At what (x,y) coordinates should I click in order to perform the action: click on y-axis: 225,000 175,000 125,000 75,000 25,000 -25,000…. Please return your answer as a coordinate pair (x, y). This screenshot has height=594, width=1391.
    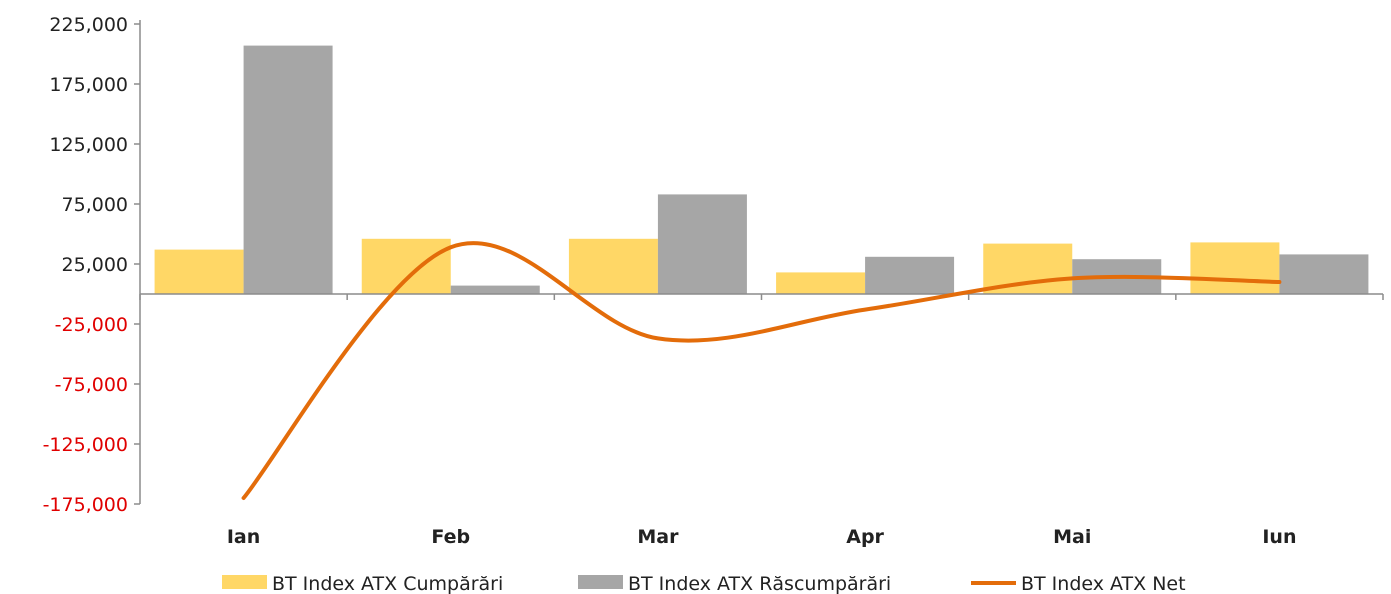
    Looking at the image, I should click on (92, 265).